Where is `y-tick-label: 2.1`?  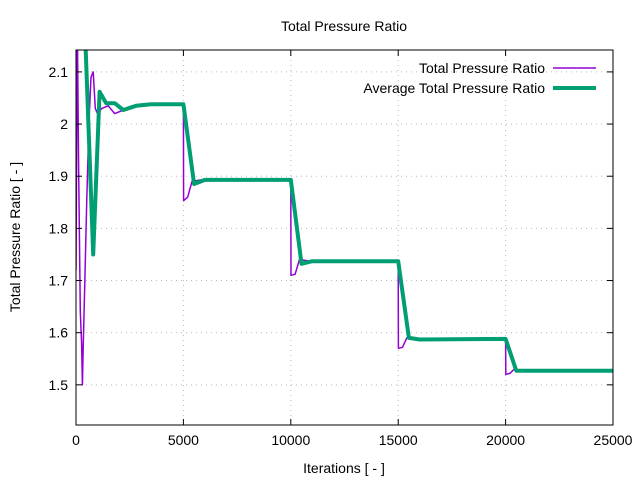 y-tick-label: 2.1 is located at coordinates (59, 72).